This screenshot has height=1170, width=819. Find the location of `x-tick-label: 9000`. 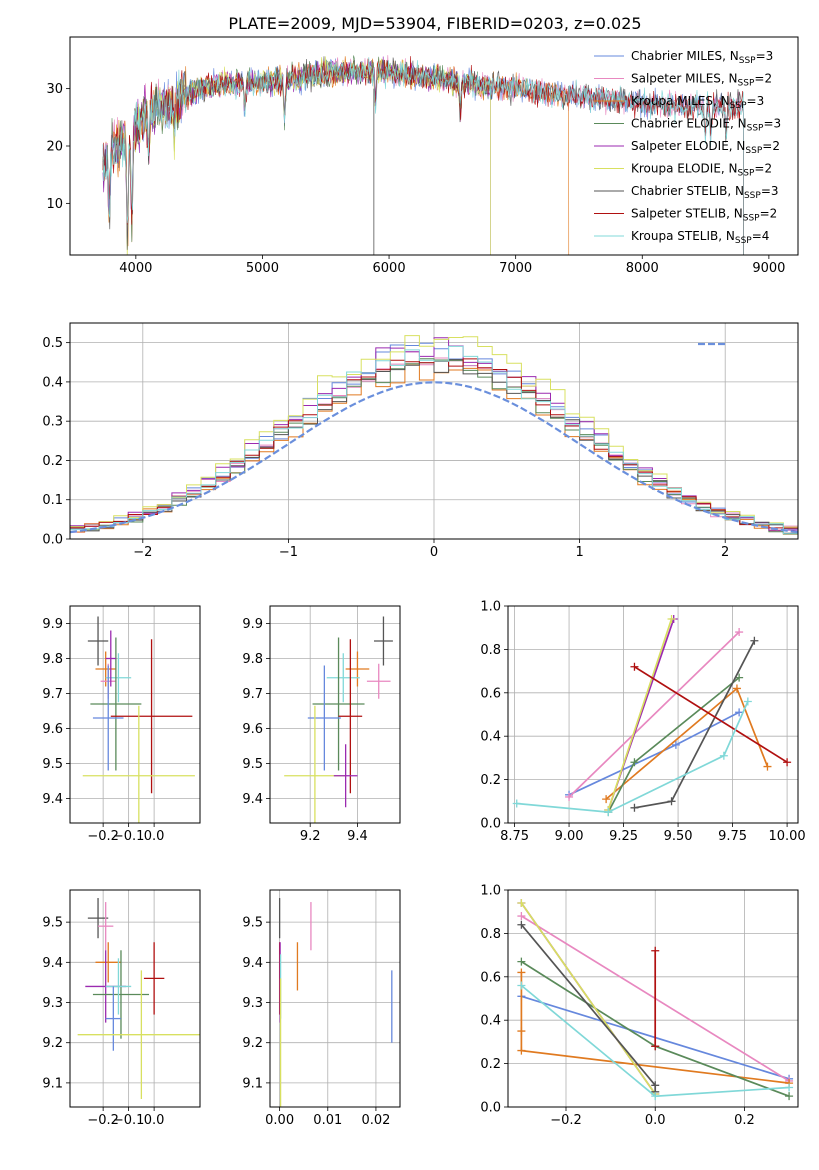

x-tick-label: 9000 is located at coordinates (768, 268).